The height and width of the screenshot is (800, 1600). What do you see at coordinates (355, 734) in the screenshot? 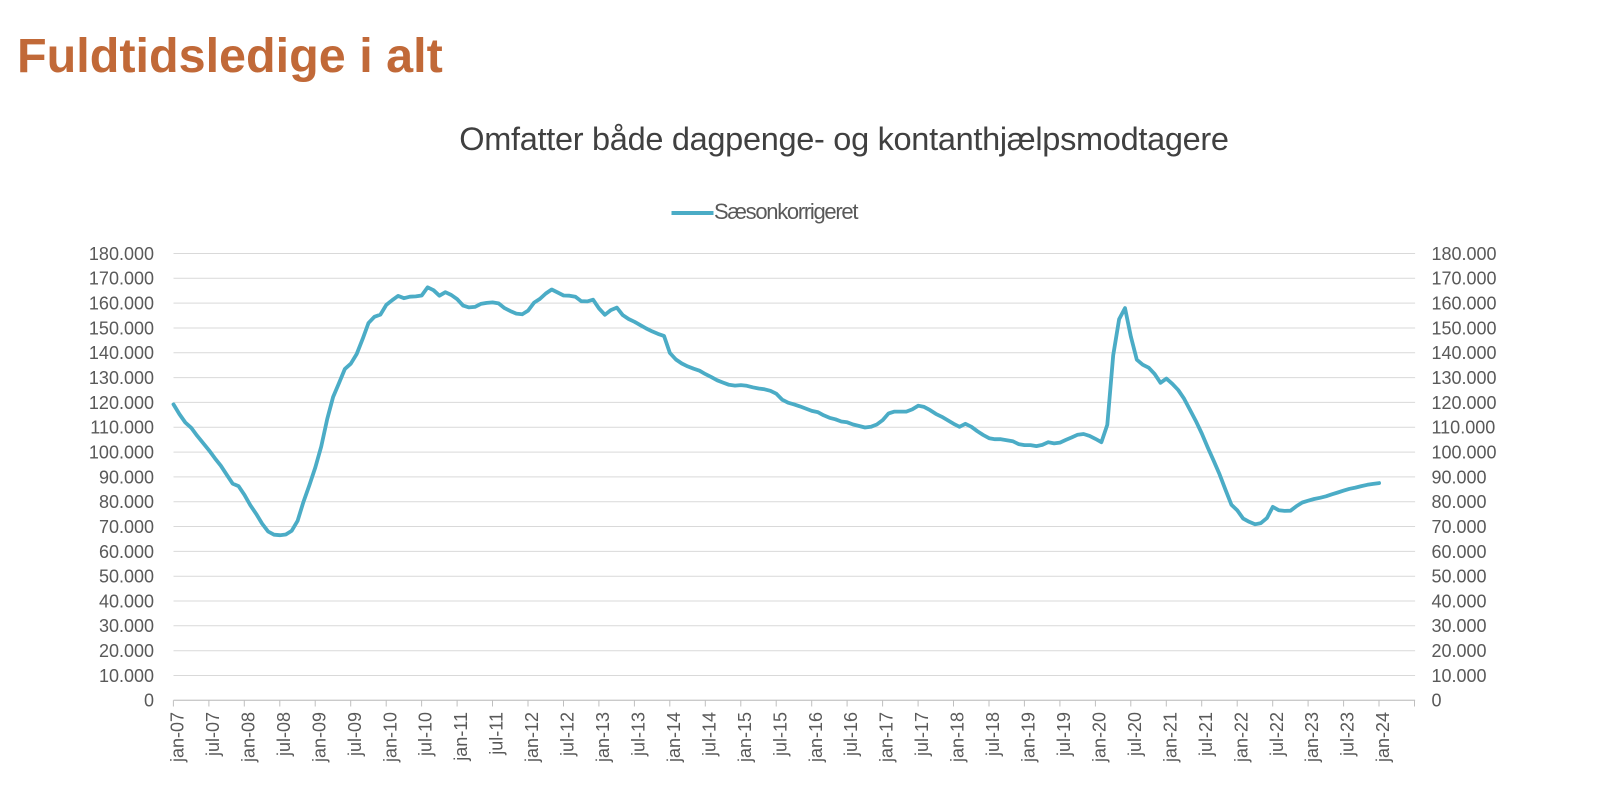
I see `svg-text: jul-09` at bounding box center [355, 734].